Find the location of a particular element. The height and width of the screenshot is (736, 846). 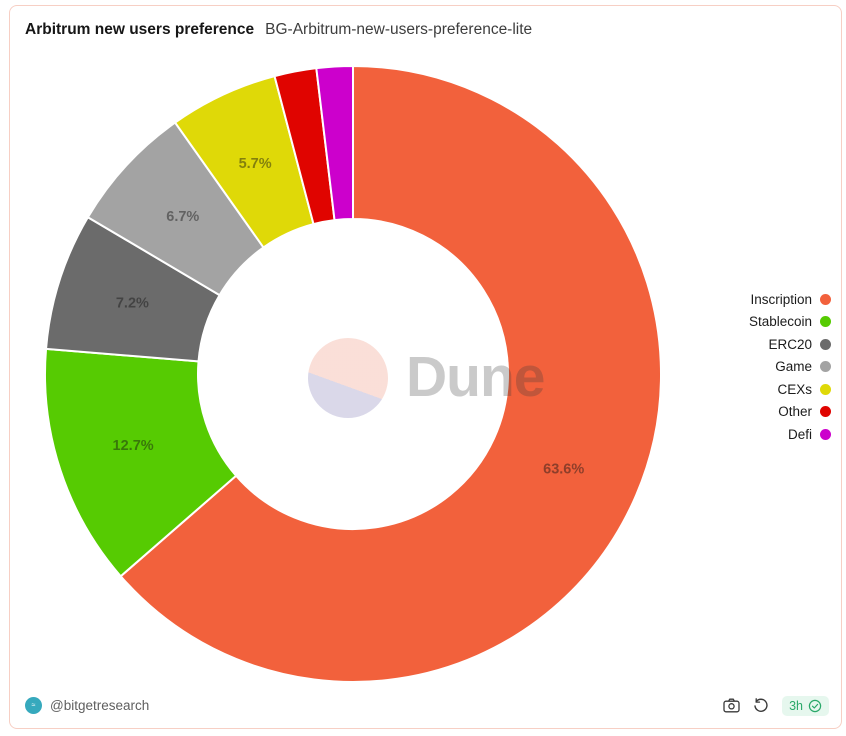

legend-item-cexs: CEXs is located at coordinates (804, 389).